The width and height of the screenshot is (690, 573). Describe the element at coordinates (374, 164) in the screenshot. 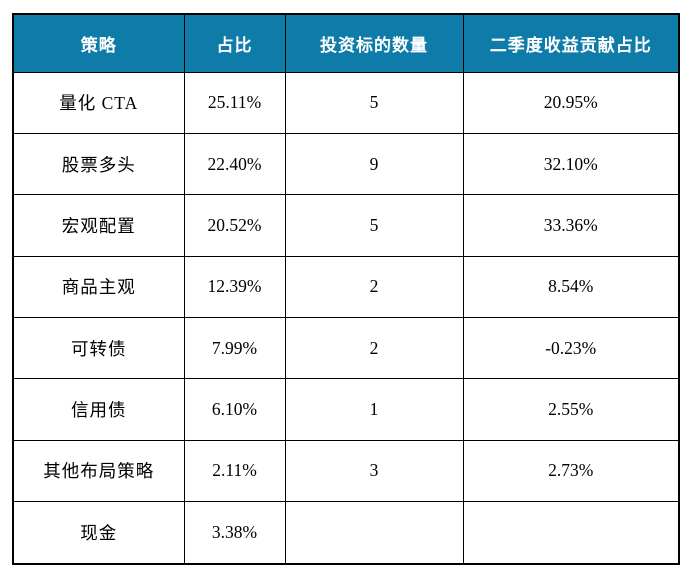

I see `cell-target-count: 9` at that location.